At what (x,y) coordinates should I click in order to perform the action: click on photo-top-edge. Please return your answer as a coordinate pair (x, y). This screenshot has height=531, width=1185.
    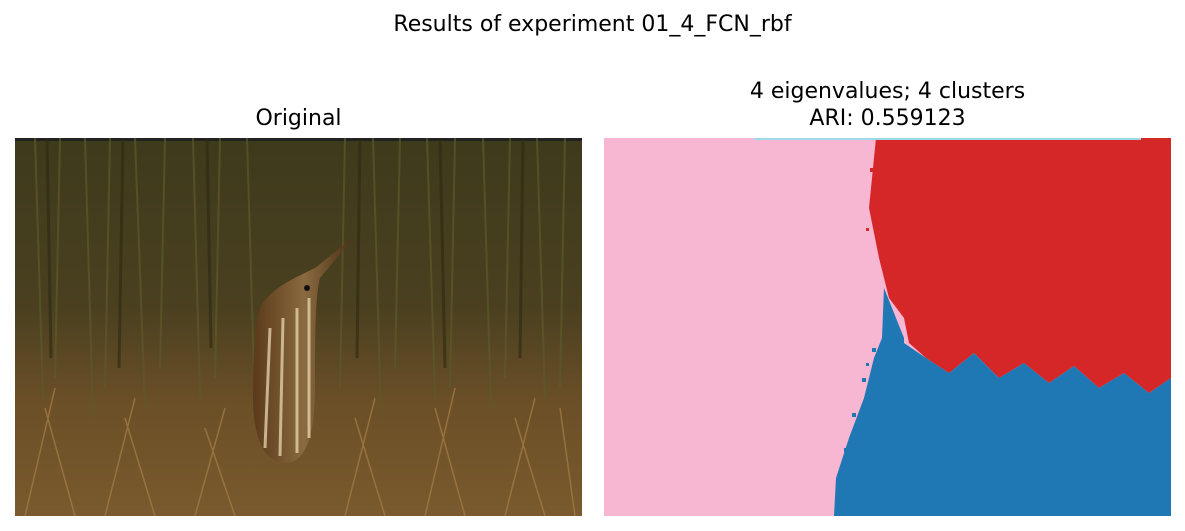
    Looking at the image, I should click on (298, 139).